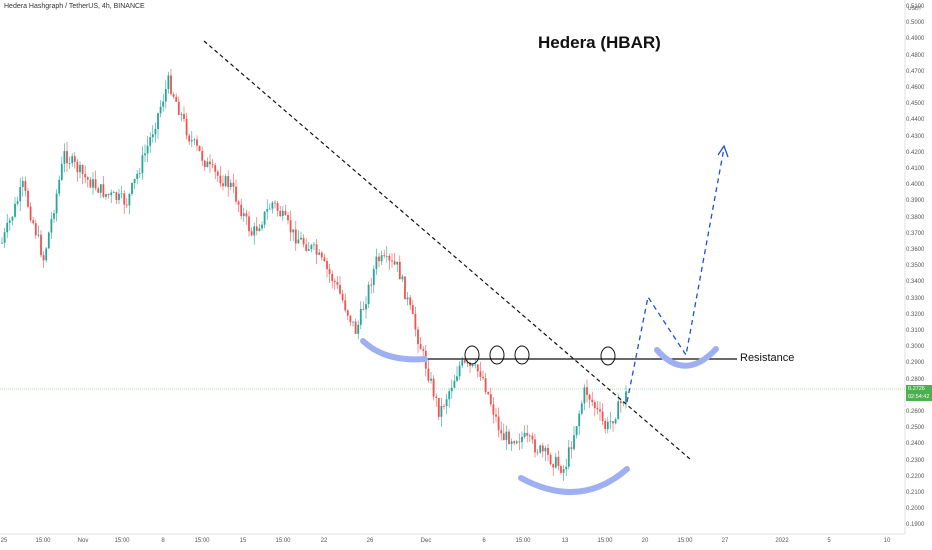  What do you see at coordinates (915, 331) in the screenshot?
I see `price-tick-label: 0.3100` at bounding box center [915, 331].